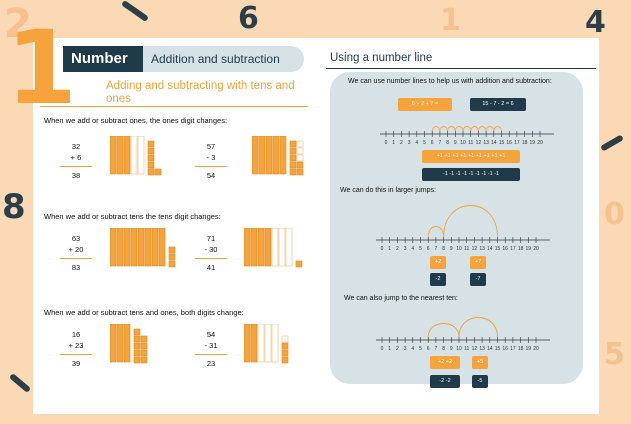 The width and height of the screenshot is (631, 424). Describe the element at coordinates (614, 214) in the screenshot. I see `bg-digit: 0` at that location.